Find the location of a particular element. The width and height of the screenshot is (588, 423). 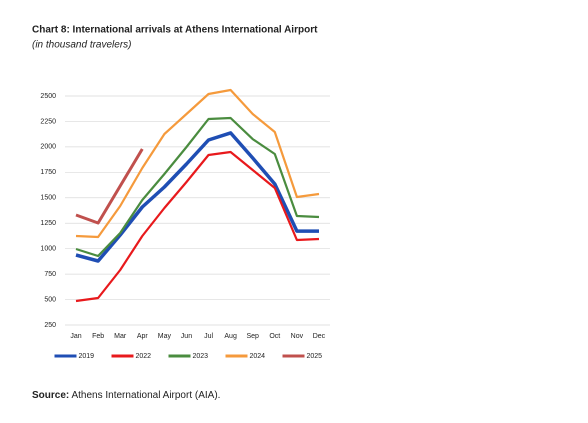

y-tick-label: 1250 is located at coordinates (48, 223).